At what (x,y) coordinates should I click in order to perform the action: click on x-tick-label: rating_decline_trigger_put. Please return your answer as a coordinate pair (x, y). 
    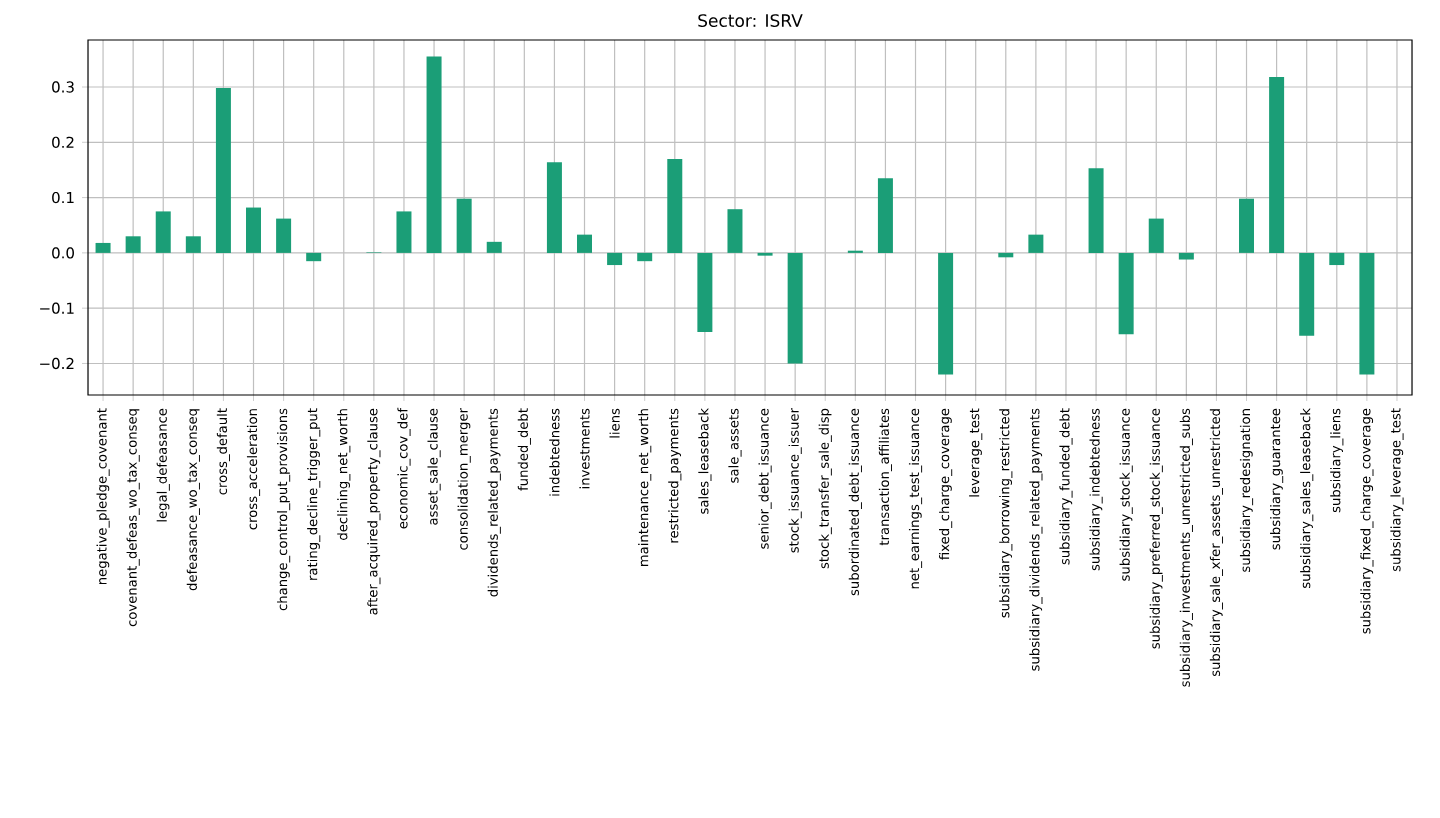
    Looking at the image, I should click on (314, 494).